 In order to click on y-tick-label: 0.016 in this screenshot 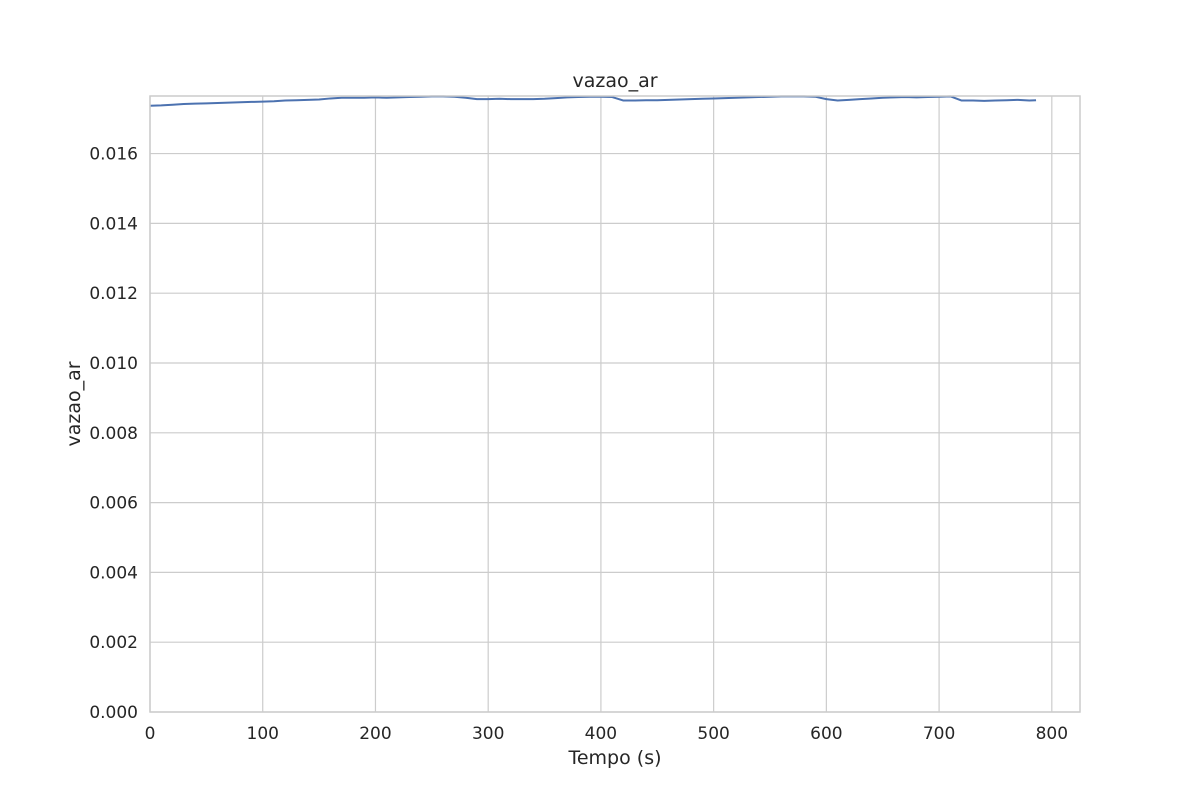, I will do `click(113, 155)`.